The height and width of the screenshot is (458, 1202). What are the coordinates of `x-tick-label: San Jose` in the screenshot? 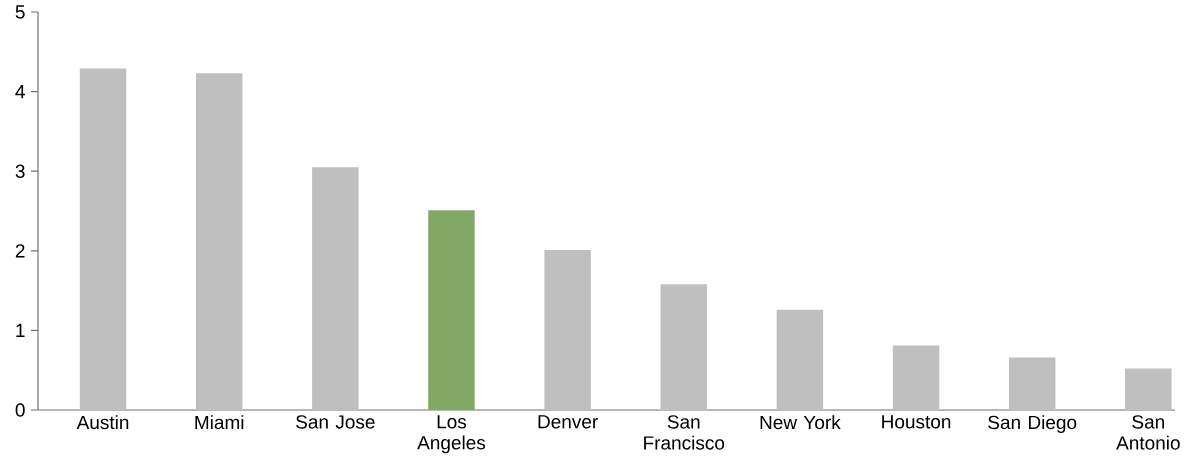 It's located at (335, 422).